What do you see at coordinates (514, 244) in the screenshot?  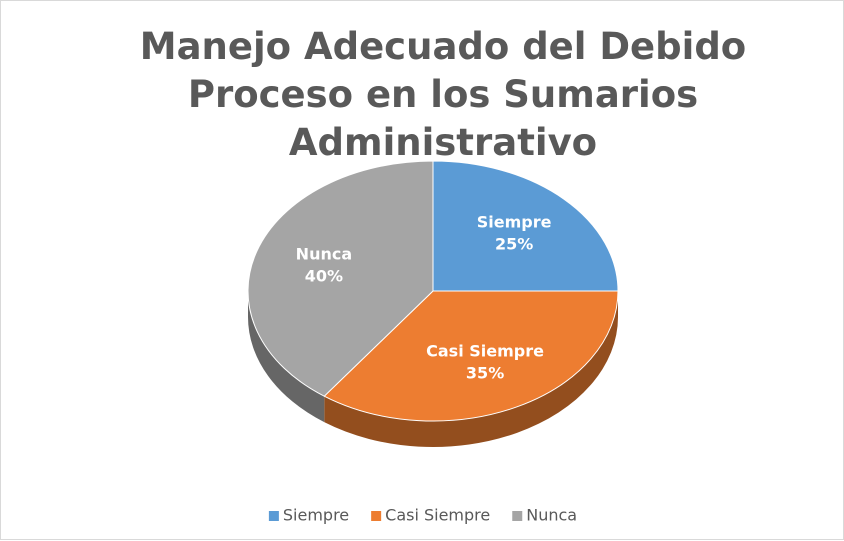 I see `data-label-value: 25%` at bounding box center [514, 244].